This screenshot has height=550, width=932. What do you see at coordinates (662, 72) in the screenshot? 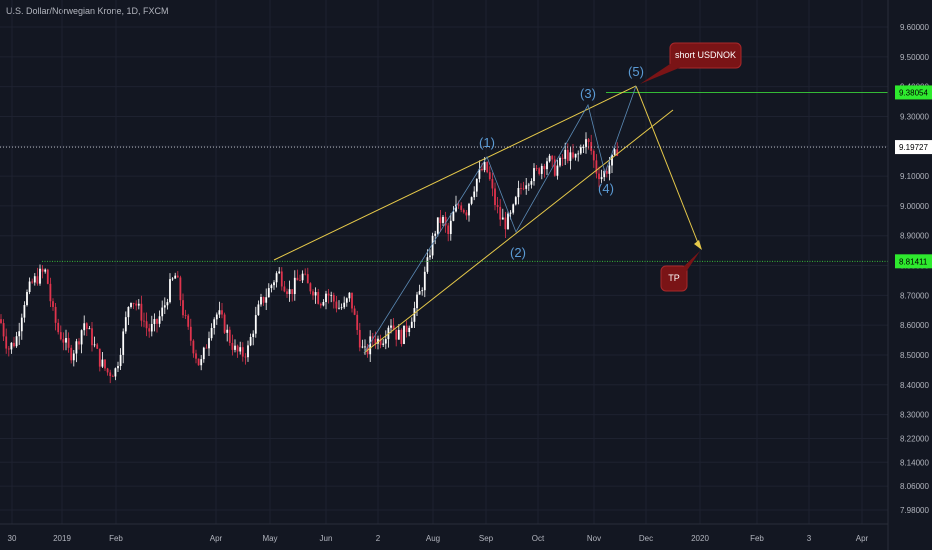
I see `short-callout-pointer` at bounding box center [662, 72].